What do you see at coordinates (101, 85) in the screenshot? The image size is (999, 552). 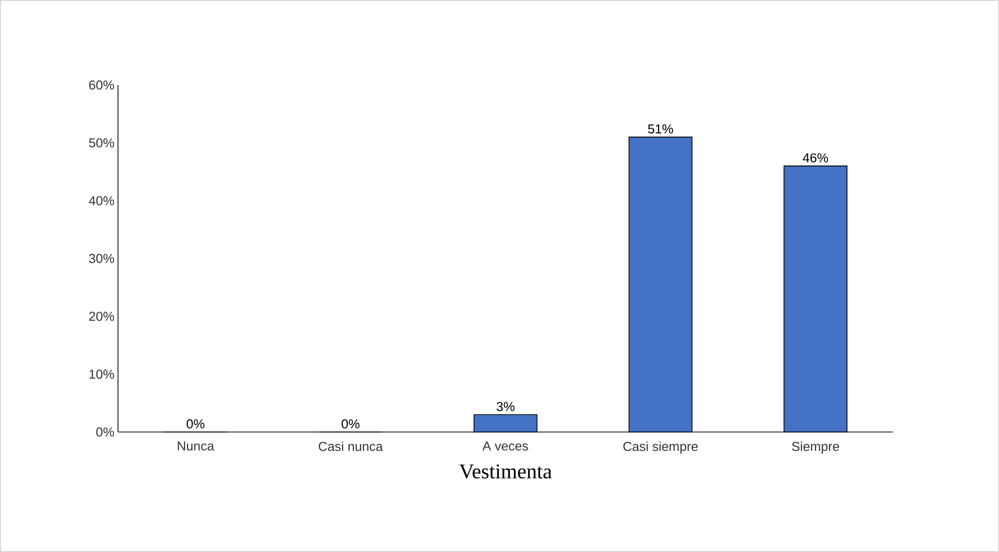 I see `y-tick-label: 60%` at bounding box center [101, 85].